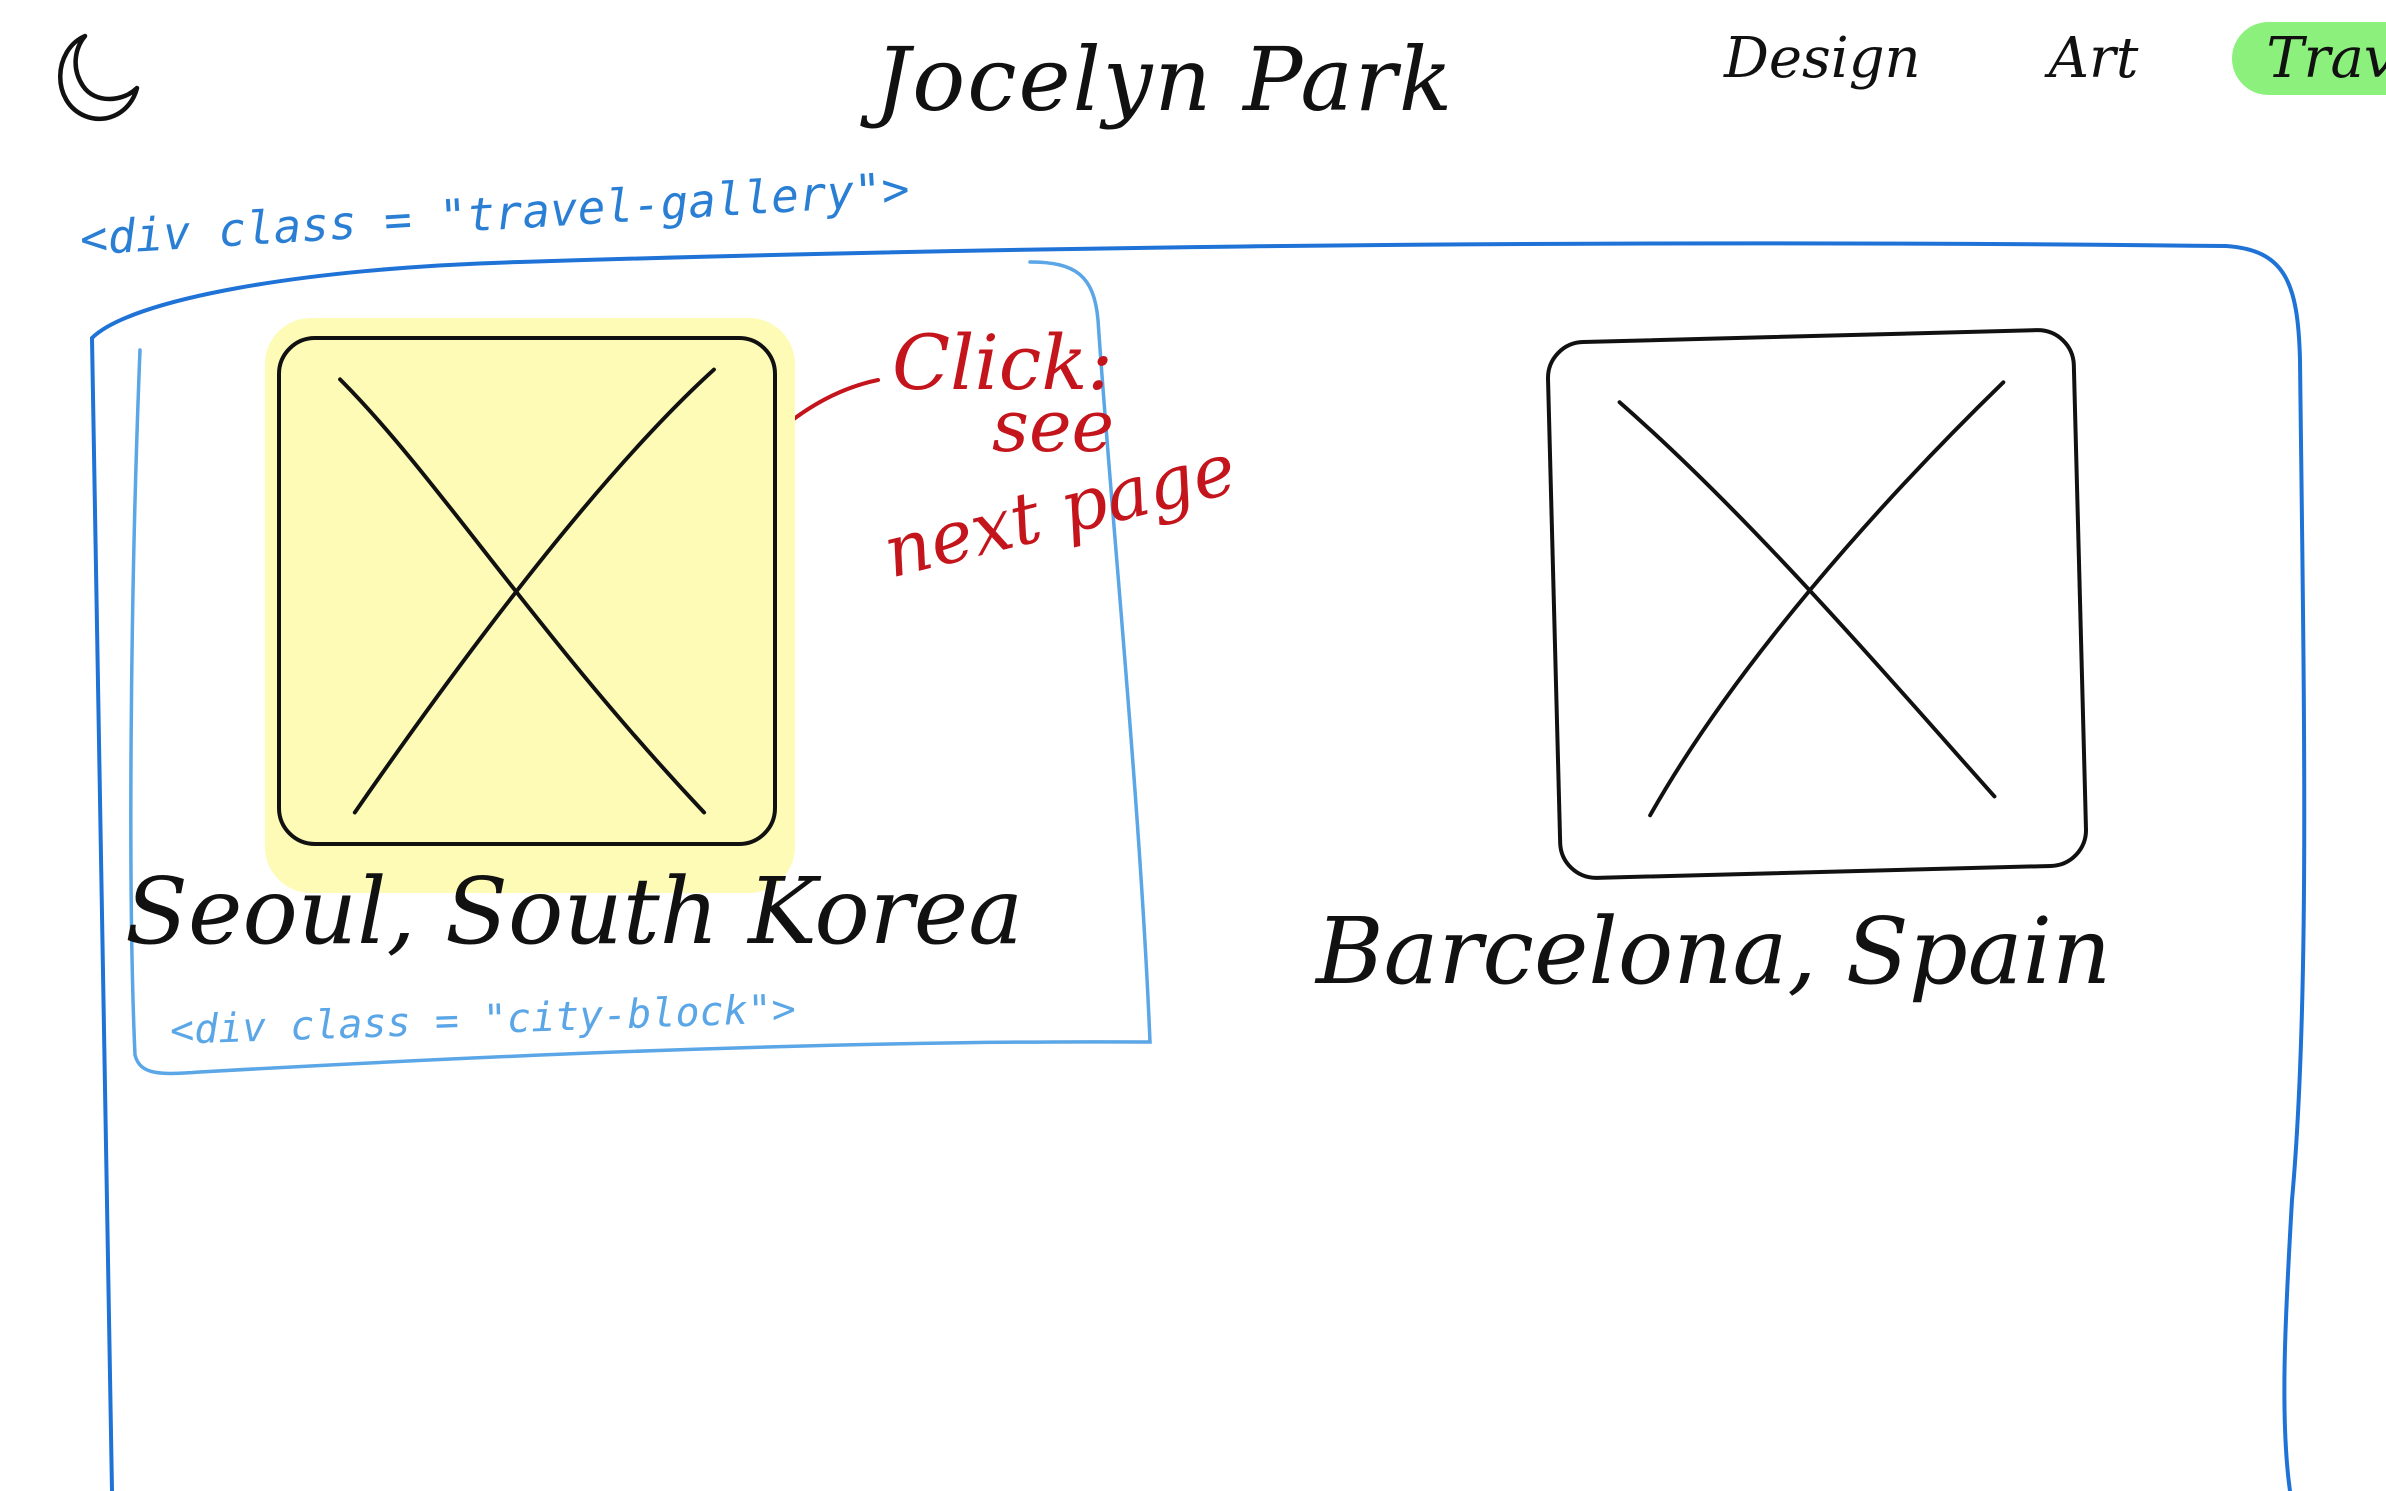 This screenshot has width=2386, height=1491. I want to click on gallery-class-note: <div class = "travel-gallery">, so click(494, 213).